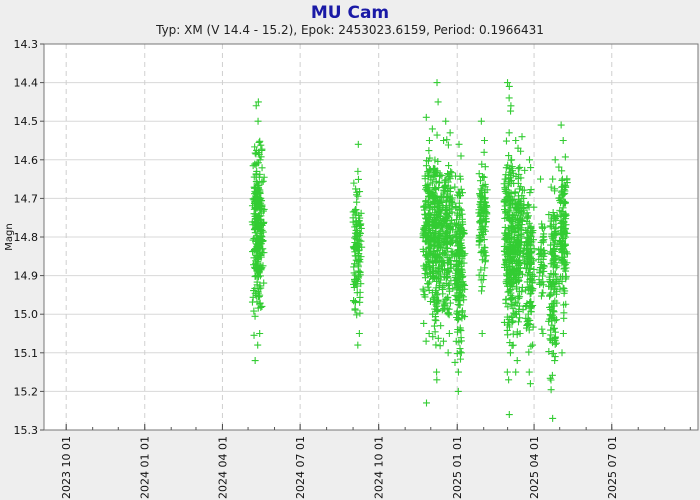  What do you see at coordinates (26, 353) in the screenshot?
I see `y-tick-label: 15.1` at bounding box center [26, 353].